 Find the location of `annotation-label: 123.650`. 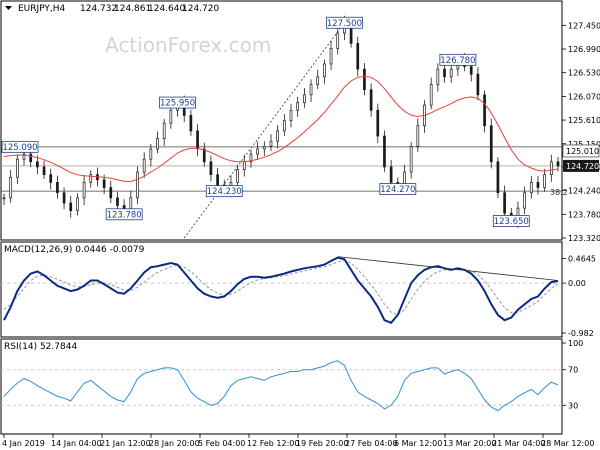

annotation-label: 123.650 is located at coordinates (511, 221).